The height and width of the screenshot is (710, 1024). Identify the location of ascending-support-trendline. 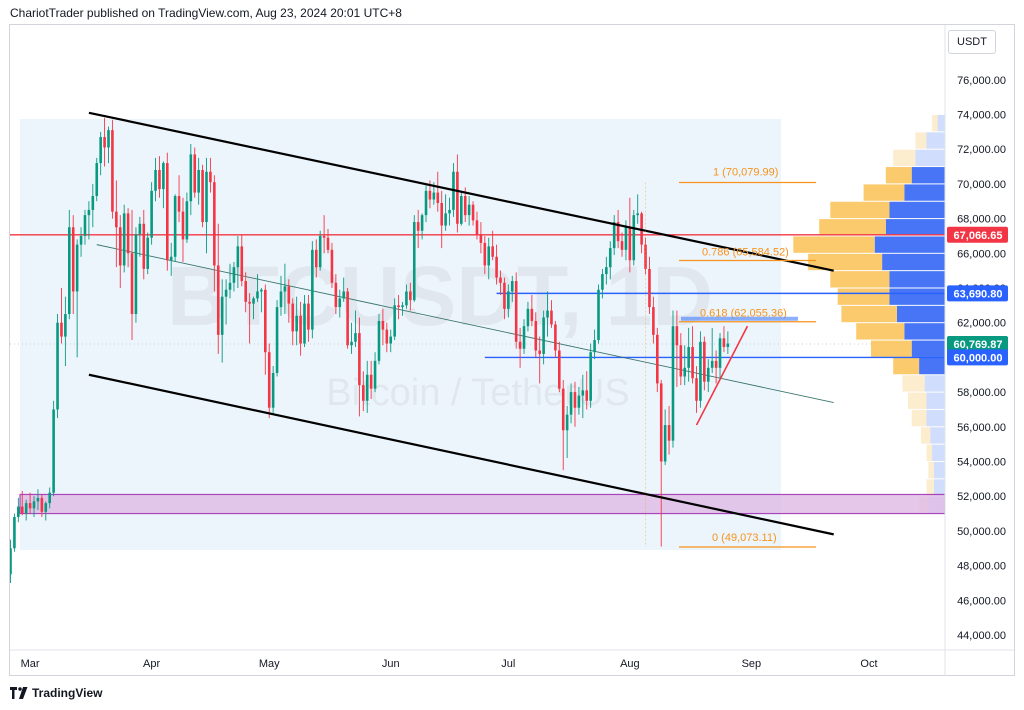
(722, 375).